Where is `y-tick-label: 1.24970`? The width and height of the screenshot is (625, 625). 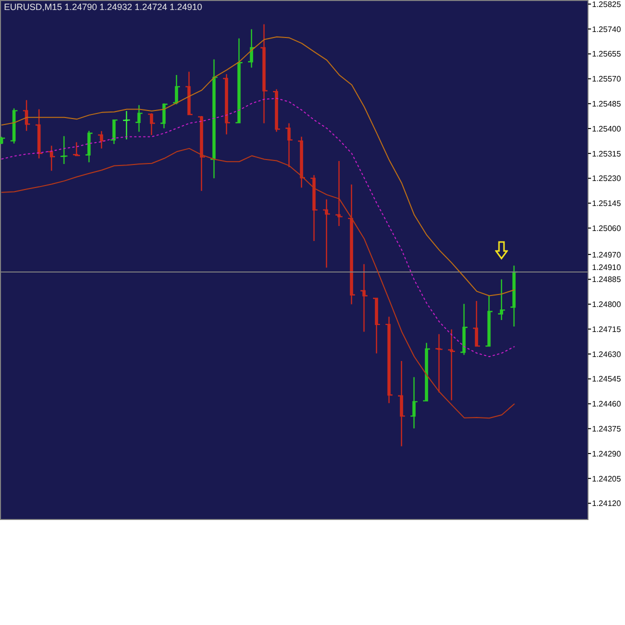
y-tick-label: 1.24970 is located at coordinates (607, 255).